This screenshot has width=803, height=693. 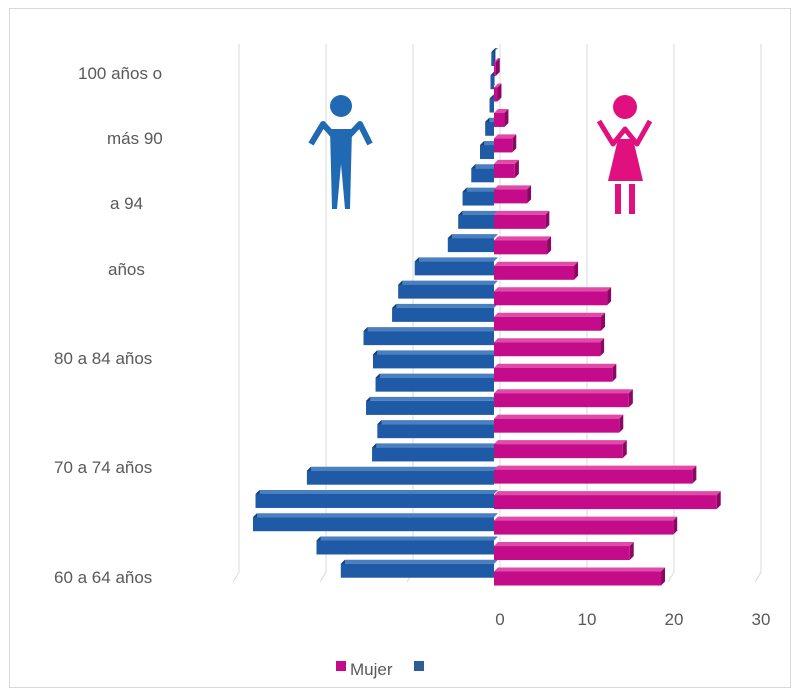 What do you see at coordinates (587, 619) in the screenshot?
I see `x-tick-label: 10` at bounding box center [587, 619].